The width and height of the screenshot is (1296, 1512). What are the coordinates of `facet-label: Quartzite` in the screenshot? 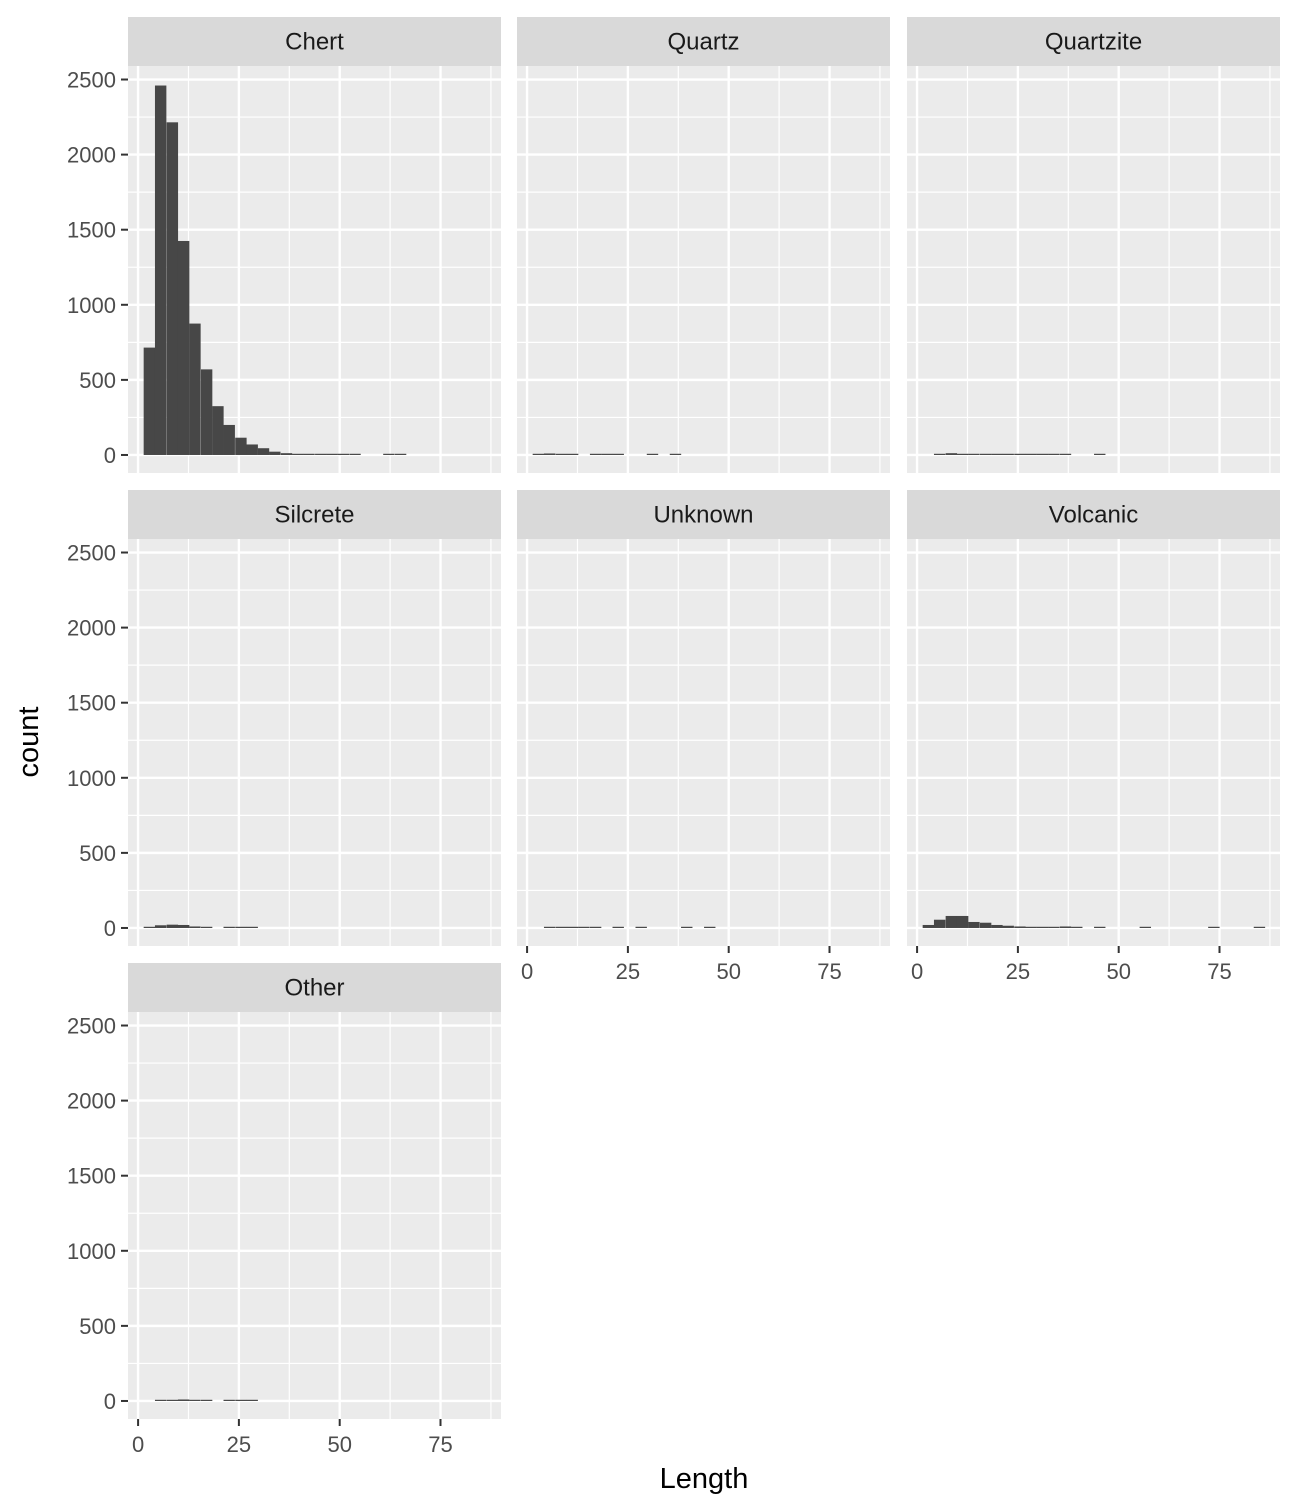 It's located at (1093, 42).